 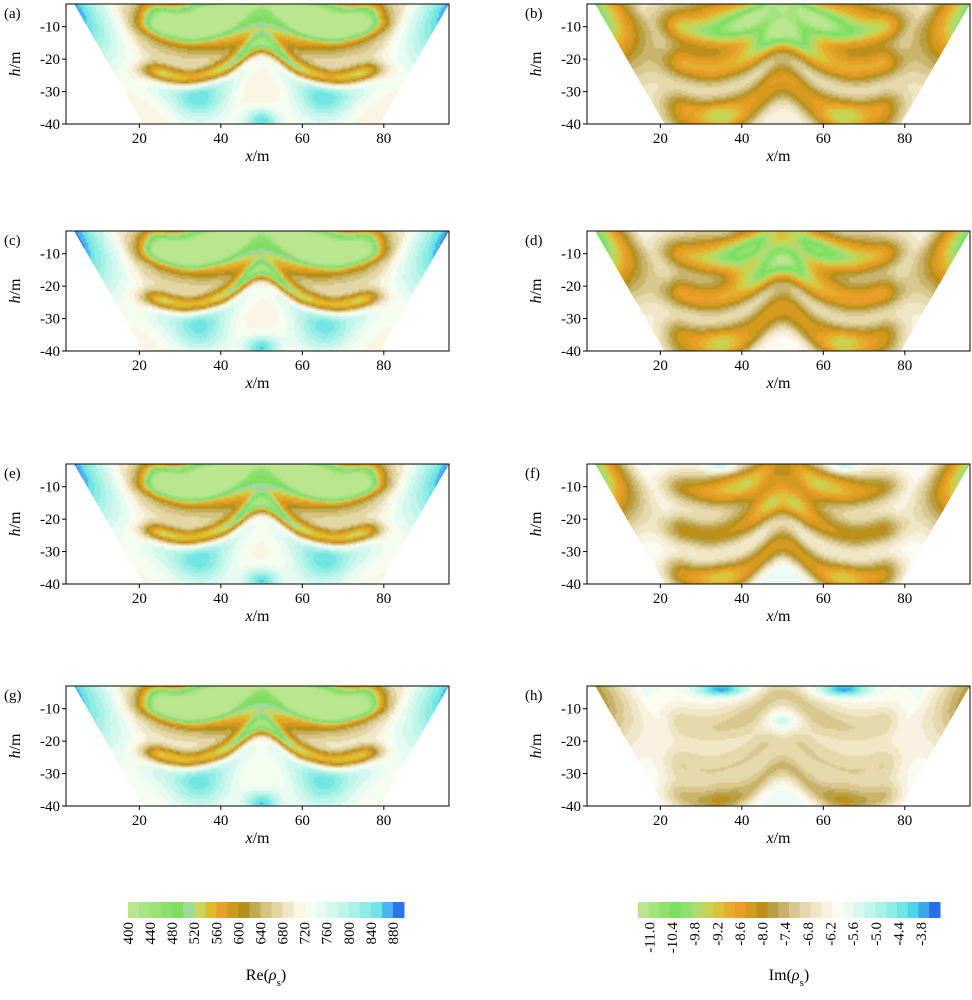 I want to click on colorbar-tick-label: -4.4, so click(x=899, y=934).